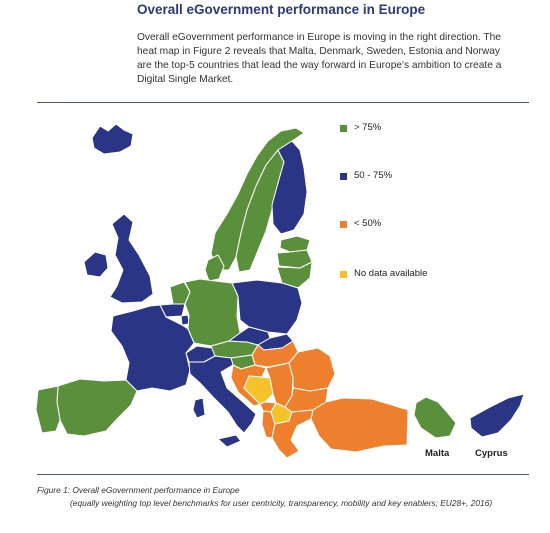  What do you see at coordinates (435, 417) in the screenshot?
I see `region-malta` at bounding box center [435, 417].